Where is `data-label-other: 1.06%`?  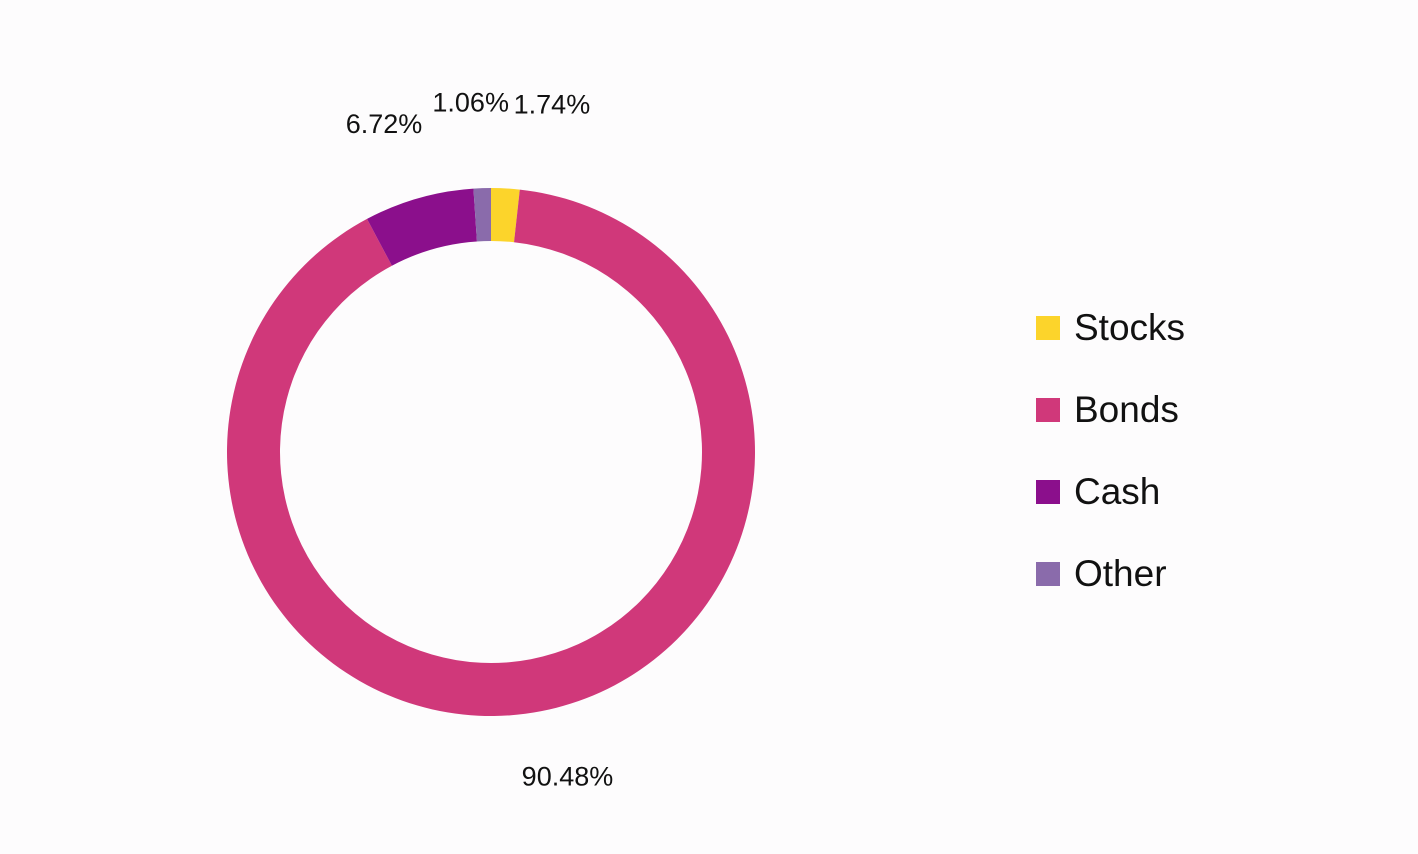 data-label-other: 1.06% is located at coordinates (470, 102).